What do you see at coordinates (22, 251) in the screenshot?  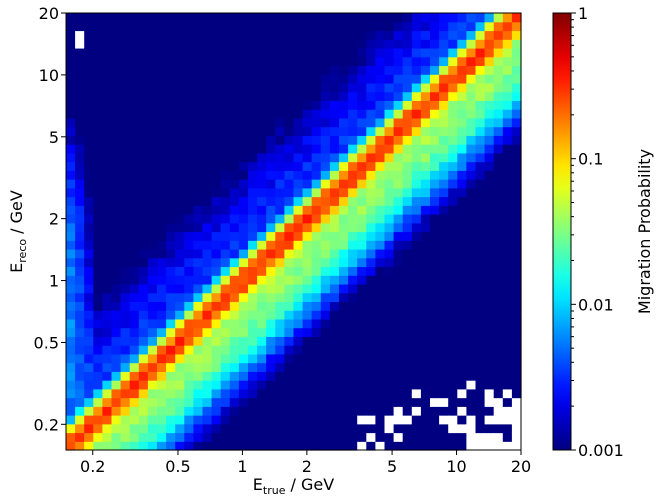 I see `y-axis-label-sub: reco` at bounding box center [22, 251].